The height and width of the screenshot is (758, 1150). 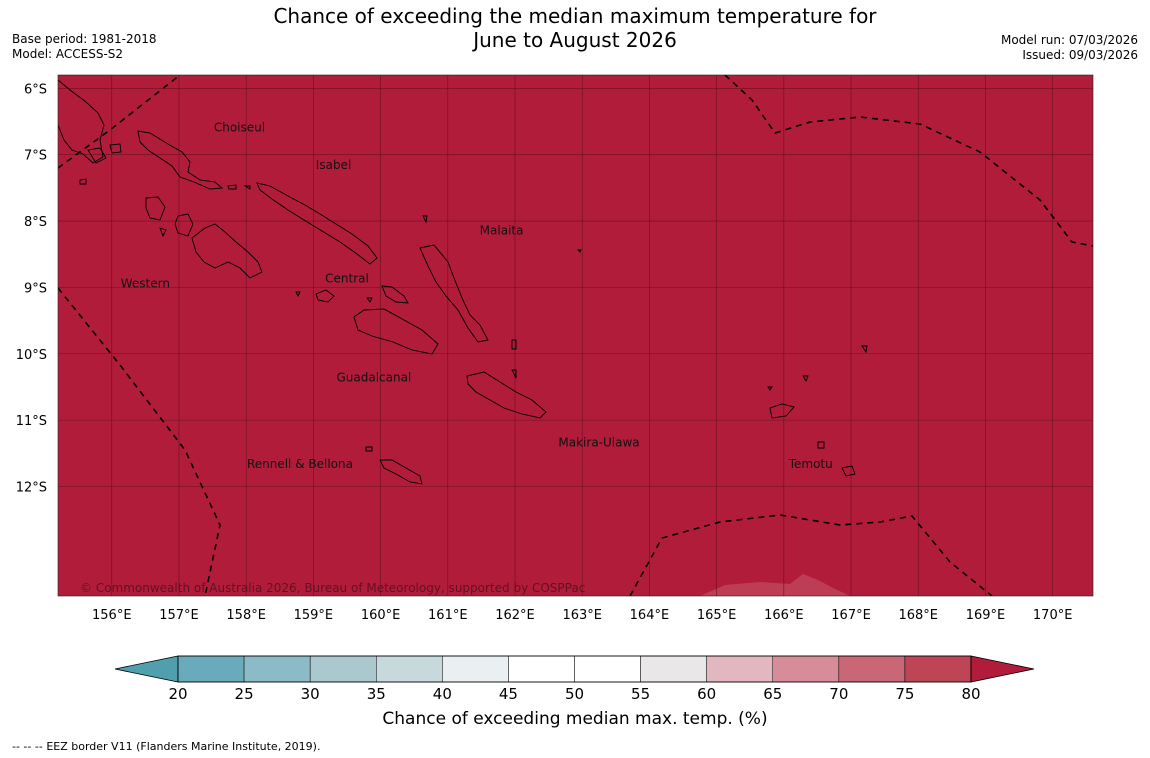 What do you see at coordinates (119, 122) in the screenshot?
I see `eez-border-png-nw` at bounding box center [119, 122].